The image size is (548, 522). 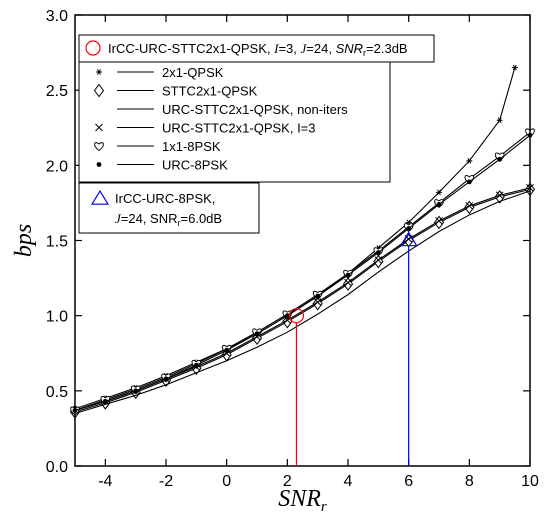 I want to click on y-tick-label: 2.0, so click(x=57, y=166).